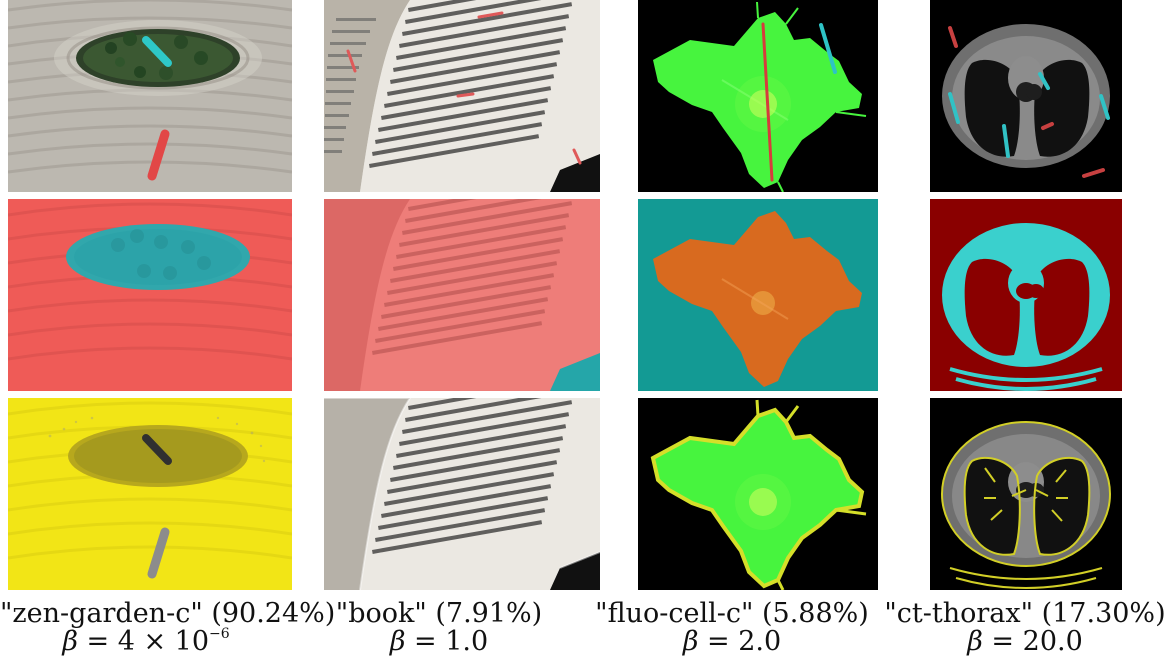 This screenshot has width=1173, height=661. I want to click on fluo-cell-beta: β = 2.0, so click(732, 642).